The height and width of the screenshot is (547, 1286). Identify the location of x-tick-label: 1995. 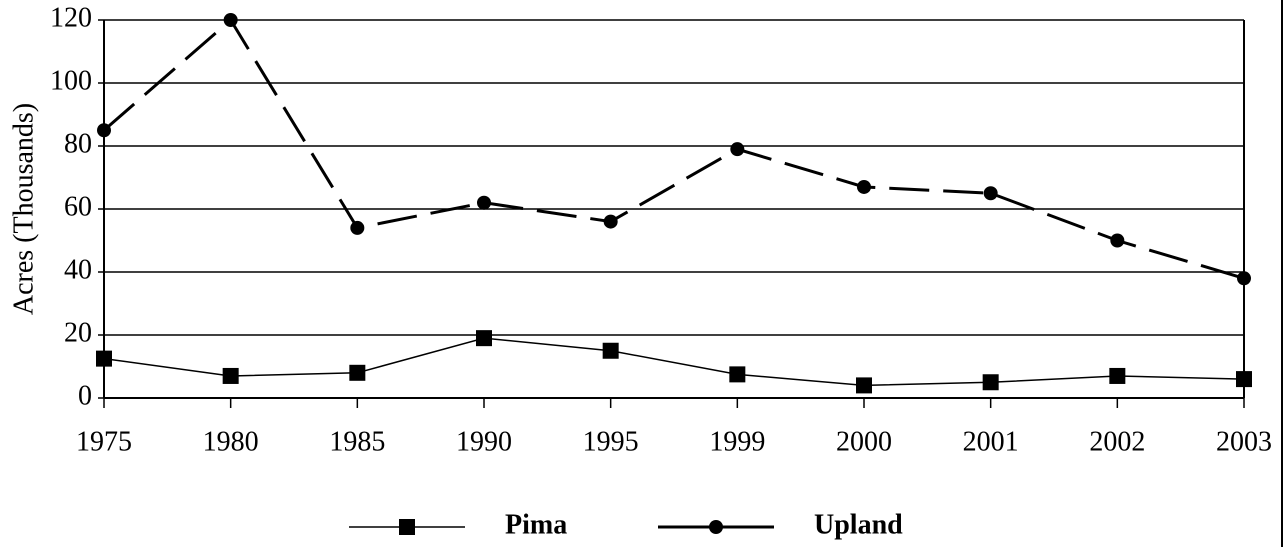
(611, 441).